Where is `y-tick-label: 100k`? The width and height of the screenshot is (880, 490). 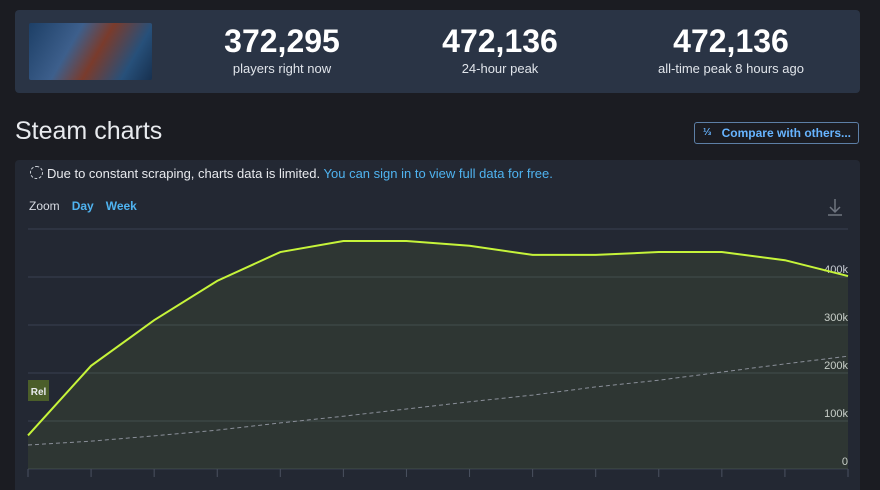
y-tick-label: 100k is located at coordinates (836, 414).